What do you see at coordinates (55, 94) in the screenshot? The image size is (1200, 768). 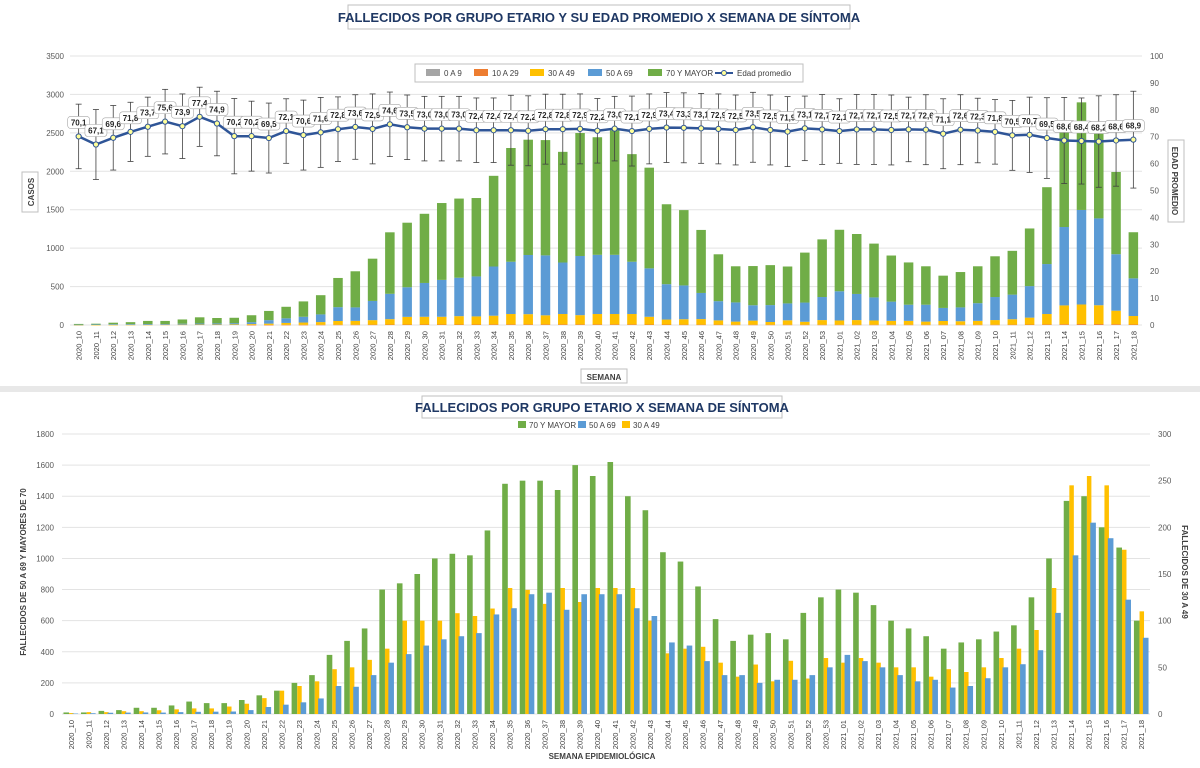 I see `y-tick-label: 3000` at bounding box center [55, 94].